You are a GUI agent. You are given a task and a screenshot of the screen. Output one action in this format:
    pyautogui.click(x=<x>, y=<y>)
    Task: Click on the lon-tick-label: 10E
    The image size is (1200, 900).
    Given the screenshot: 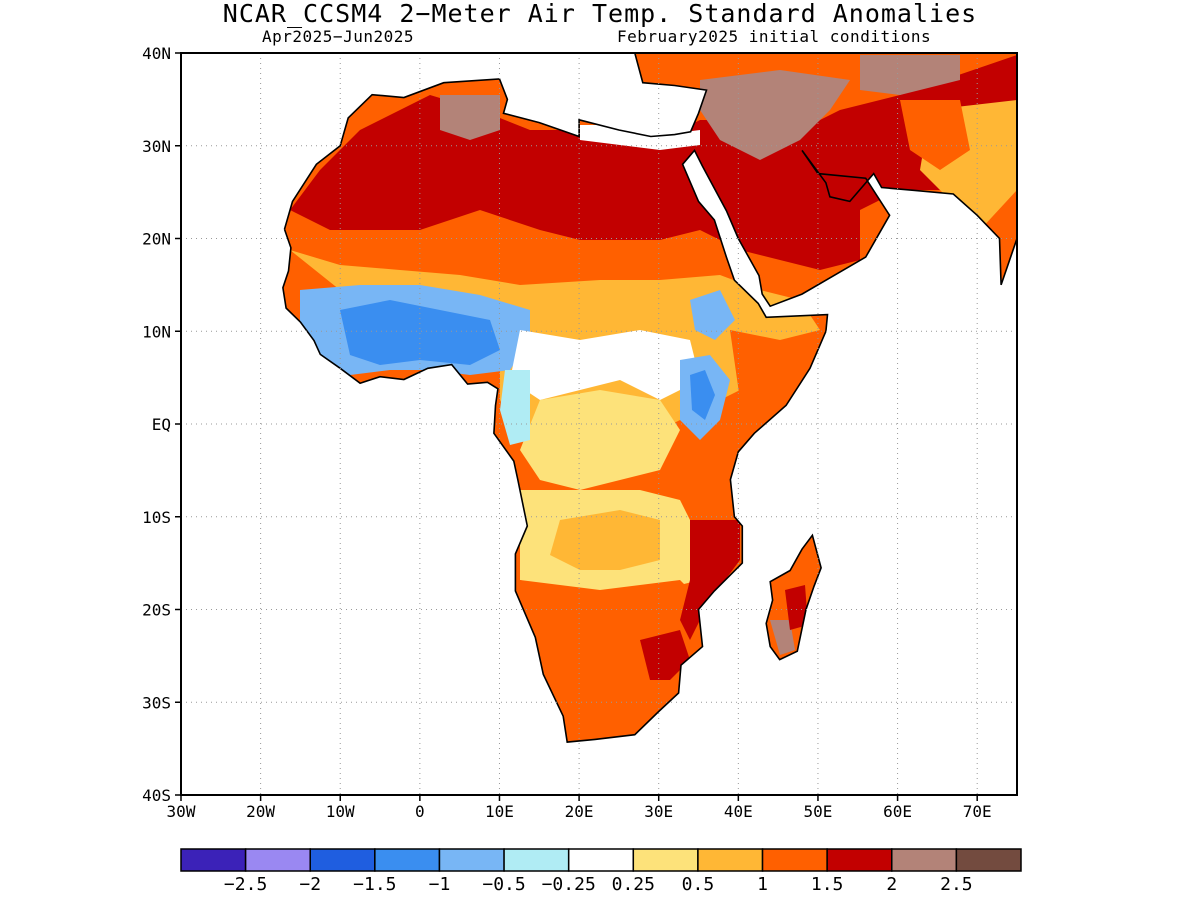 What is the action you would take?
    pyautogui.click(x=499, y=811)
    